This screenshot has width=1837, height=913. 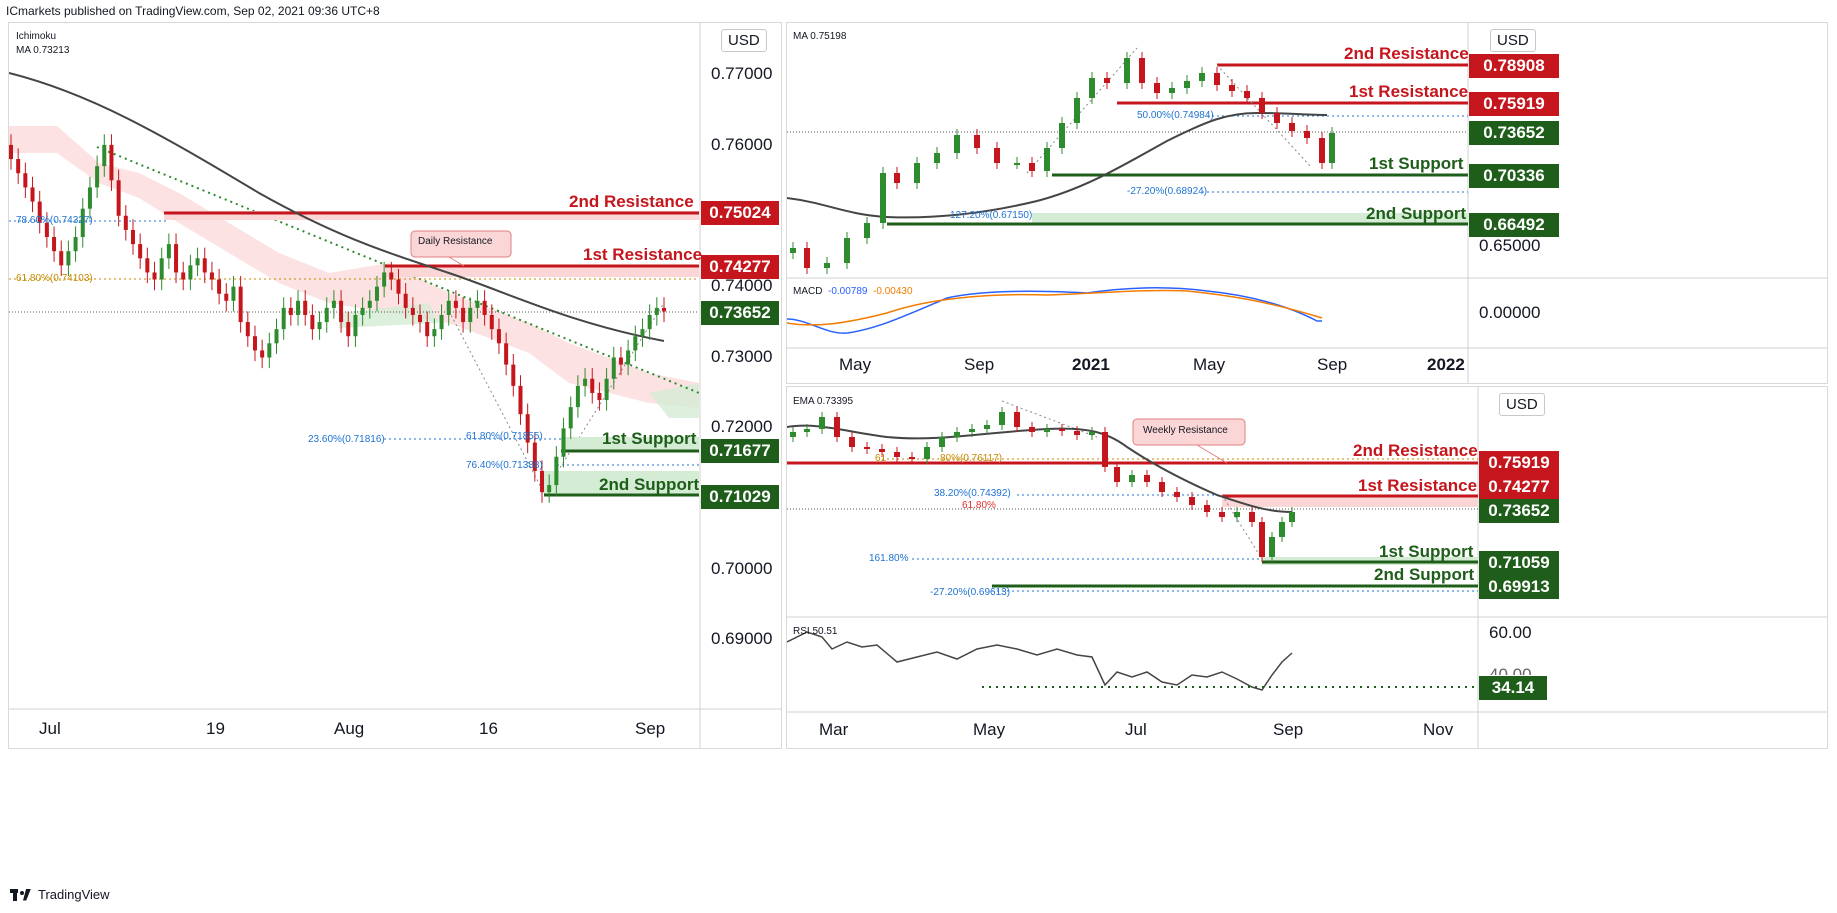 I want to click on fib-786-label: 78.60%(0.74327), so click(x=54, y=220).